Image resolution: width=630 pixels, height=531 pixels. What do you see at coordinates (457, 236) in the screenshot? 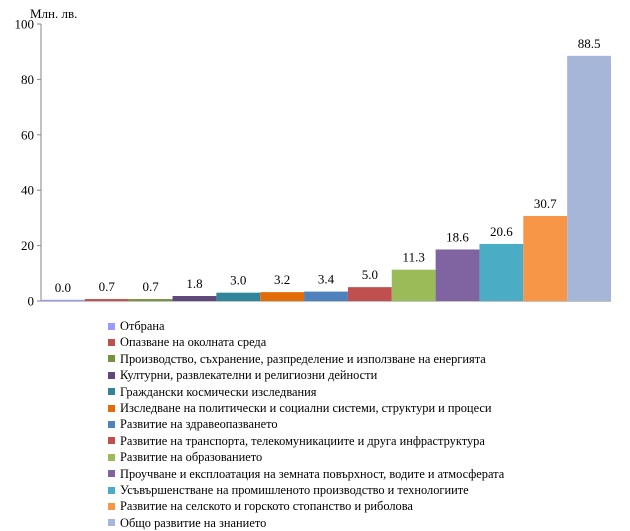
I see `bar-value-label: 18.6` at bounding box center [457, 236].